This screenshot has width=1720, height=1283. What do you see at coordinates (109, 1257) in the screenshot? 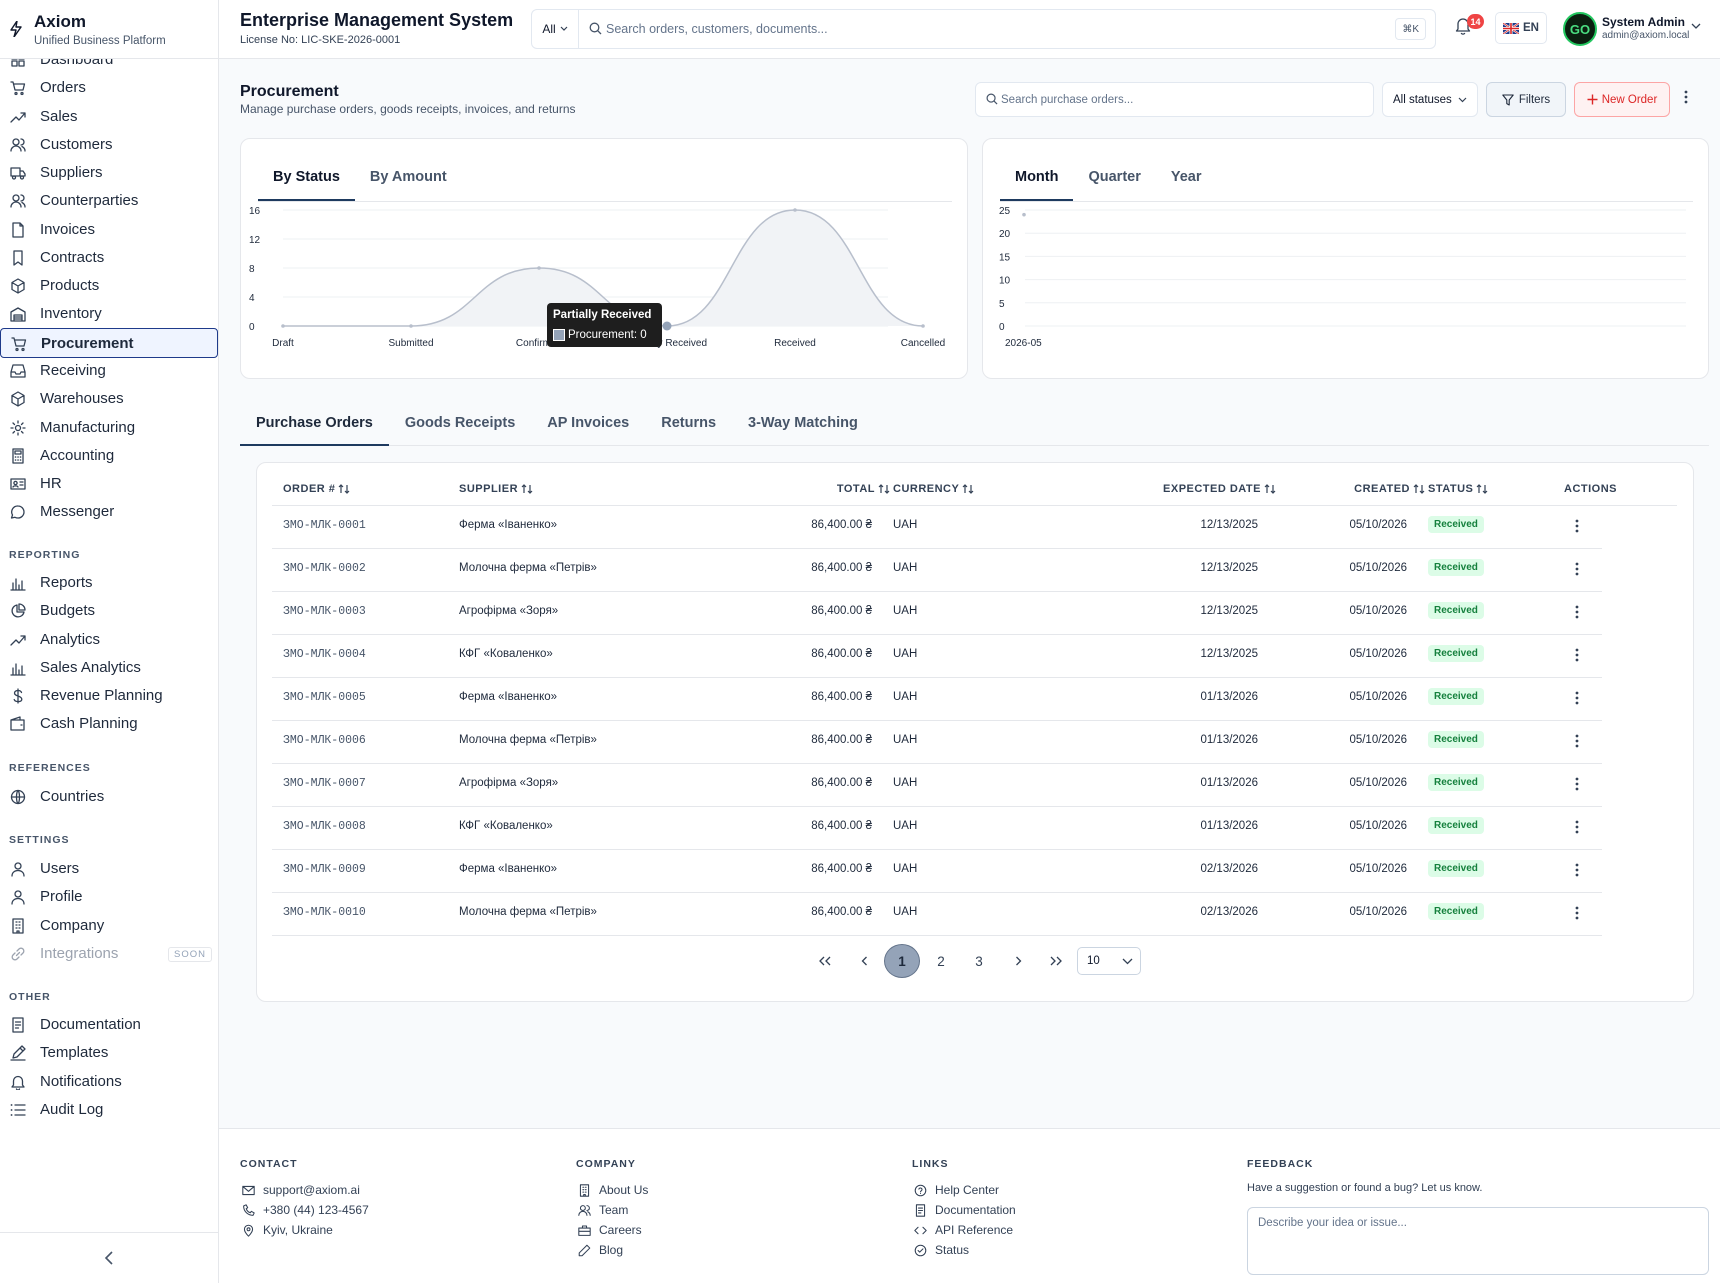
I see `collapse-sidebar-button` at bounding box center [109, 1257].